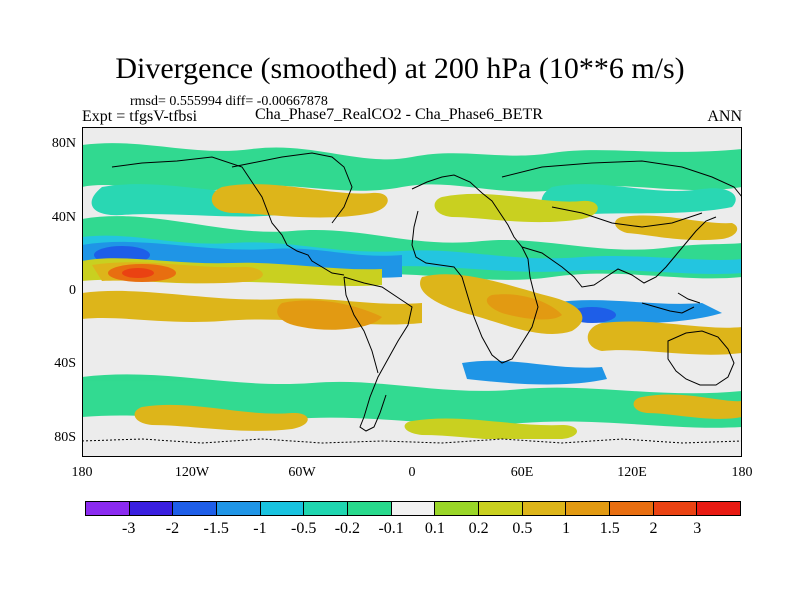 Image resolution: width=800 pixels, height=600 pixels. Describe the element at coordinates (63, 144) in the screenshot. I see `y-tick-label: 80N` at that location.